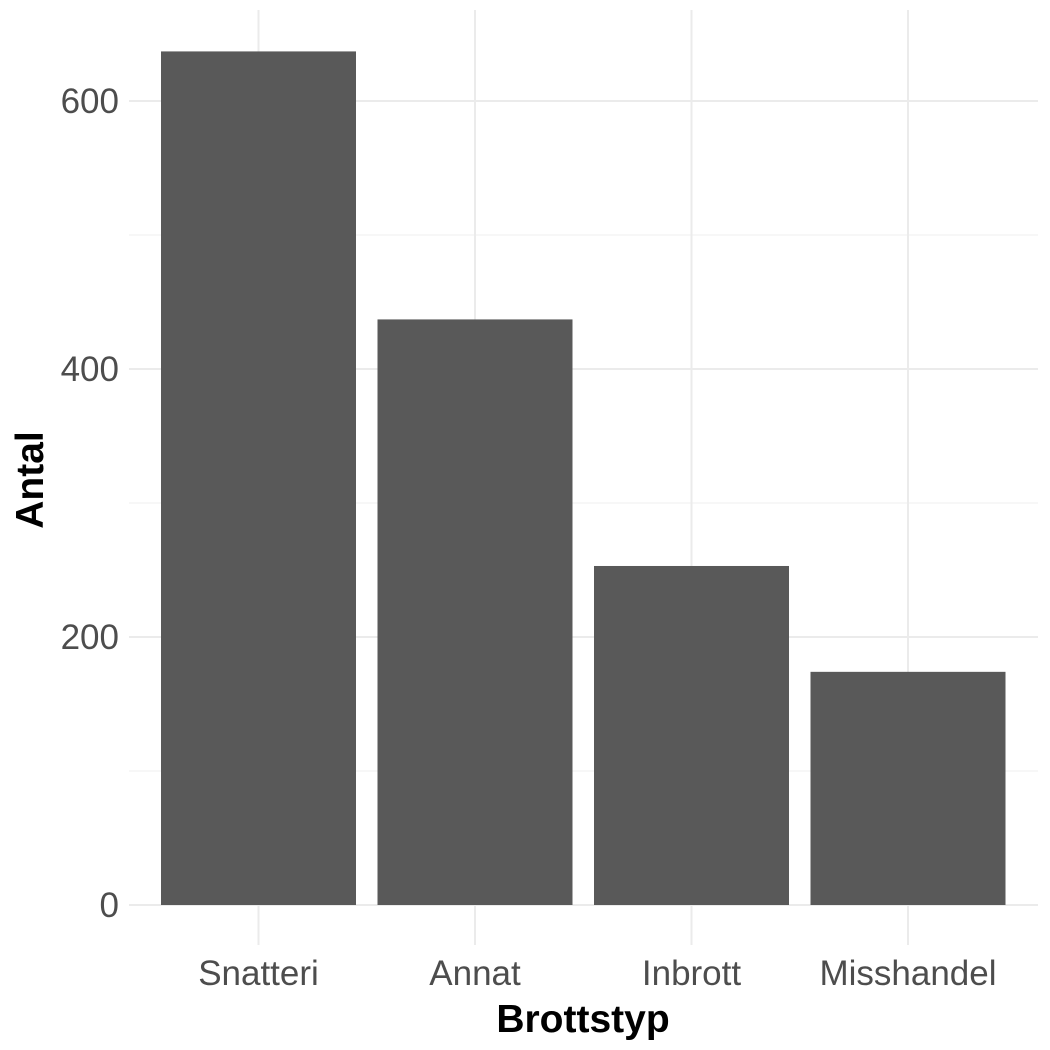  I want to click on y-tick-label: 400, so click(90, 369).